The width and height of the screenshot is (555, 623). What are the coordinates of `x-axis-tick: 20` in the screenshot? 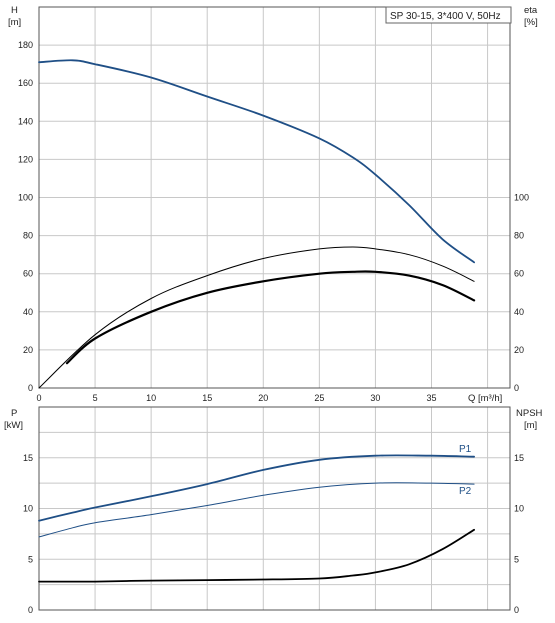 It's located at (263, 398).